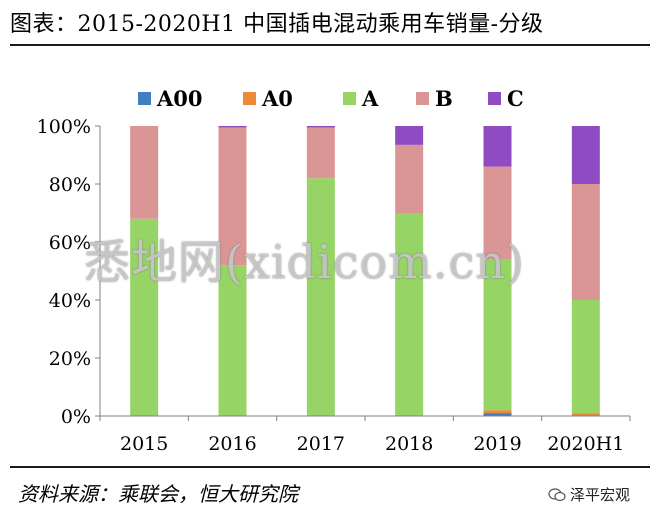 The image size is (659, 522). What do you see at coordinates (557, 494) in the screenshot?
I see `wechat-icon` at bounding box center [557, 494].